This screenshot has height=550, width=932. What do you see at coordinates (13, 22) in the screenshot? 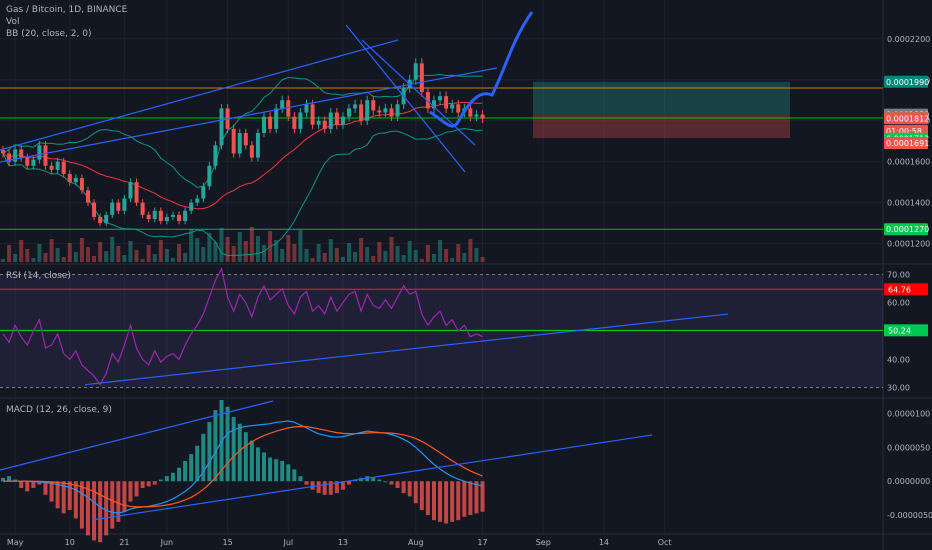
I see `vol-label: Vol` at bounding box center [13, 22].